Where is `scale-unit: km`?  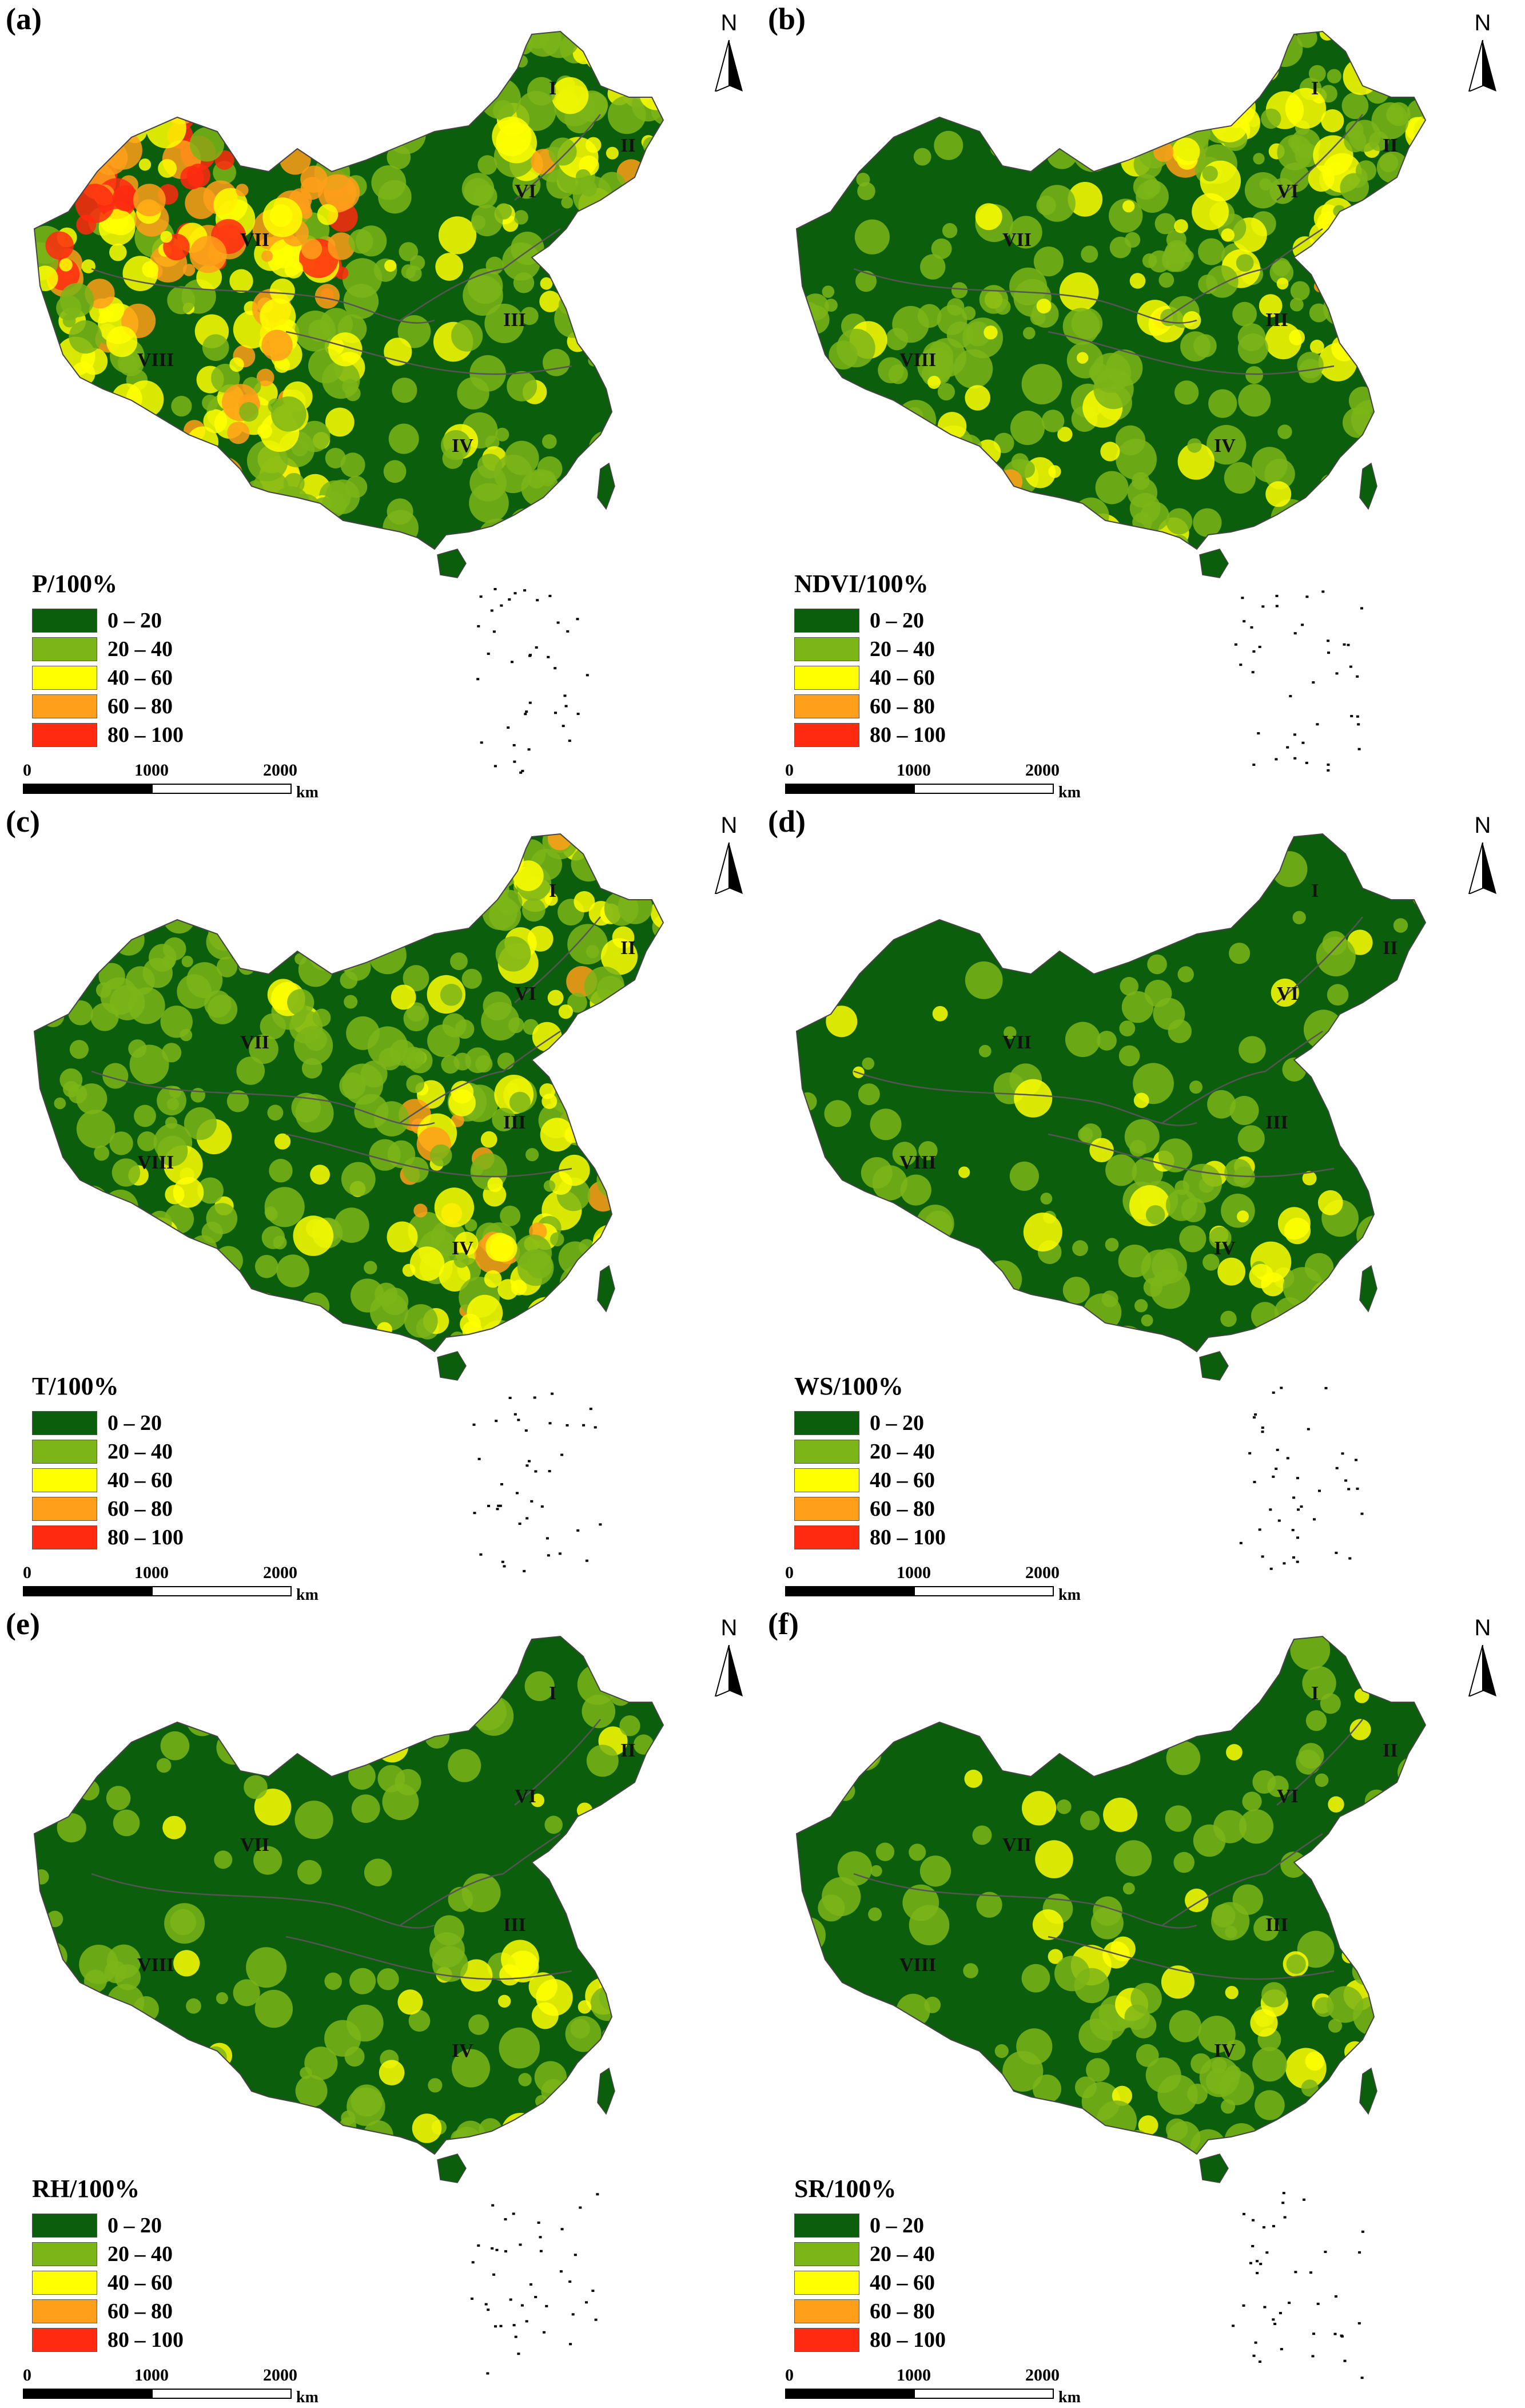
scale-unit: km is located at coordinates (307, 1595).